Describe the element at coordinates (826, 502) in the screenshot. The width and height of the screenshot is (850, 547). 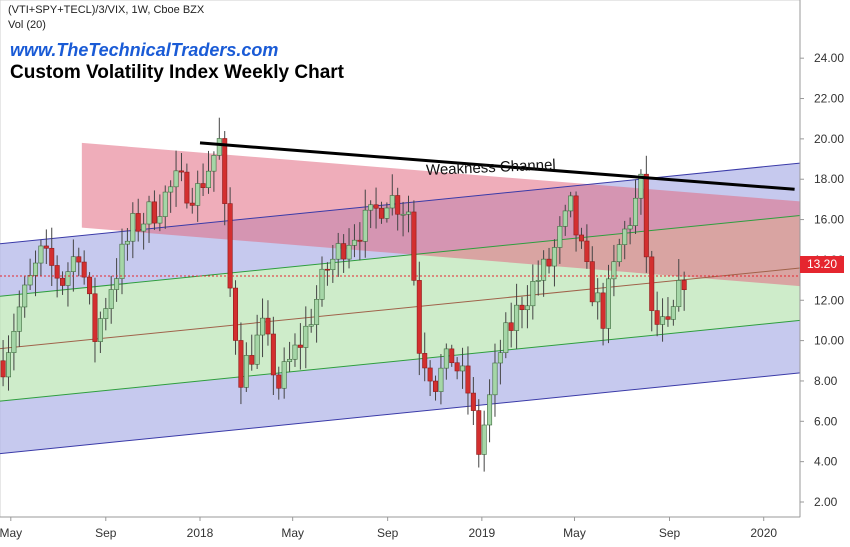
I see `y-tick-label-11: 2.00` at that location.